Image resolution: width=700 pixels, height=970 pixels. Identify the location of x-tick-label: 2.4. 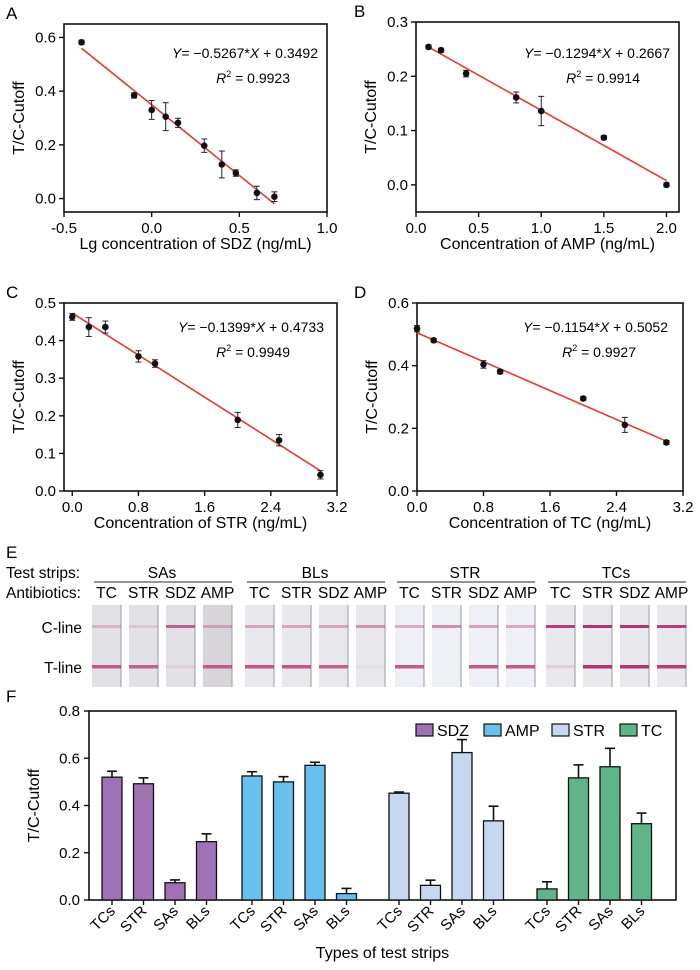
(616, 507).